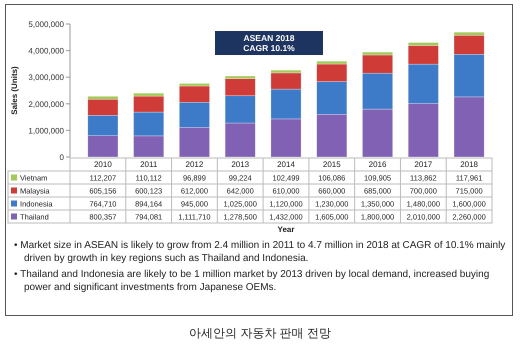 The width and height of the screenshot is (520, 350). I want to click on y-tick-label: 4,000,000, so click(46, 51).